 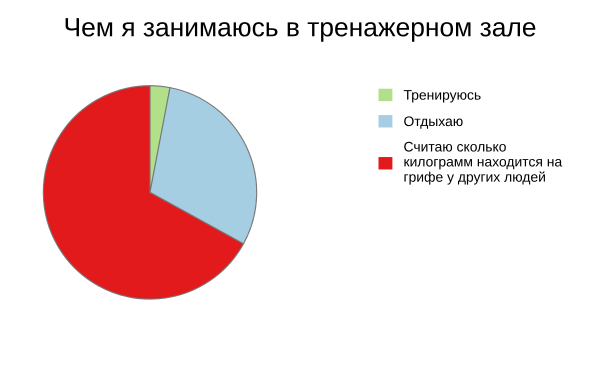 I want to click on legend-label: Отдыхаю, so click(x=433, y=122).